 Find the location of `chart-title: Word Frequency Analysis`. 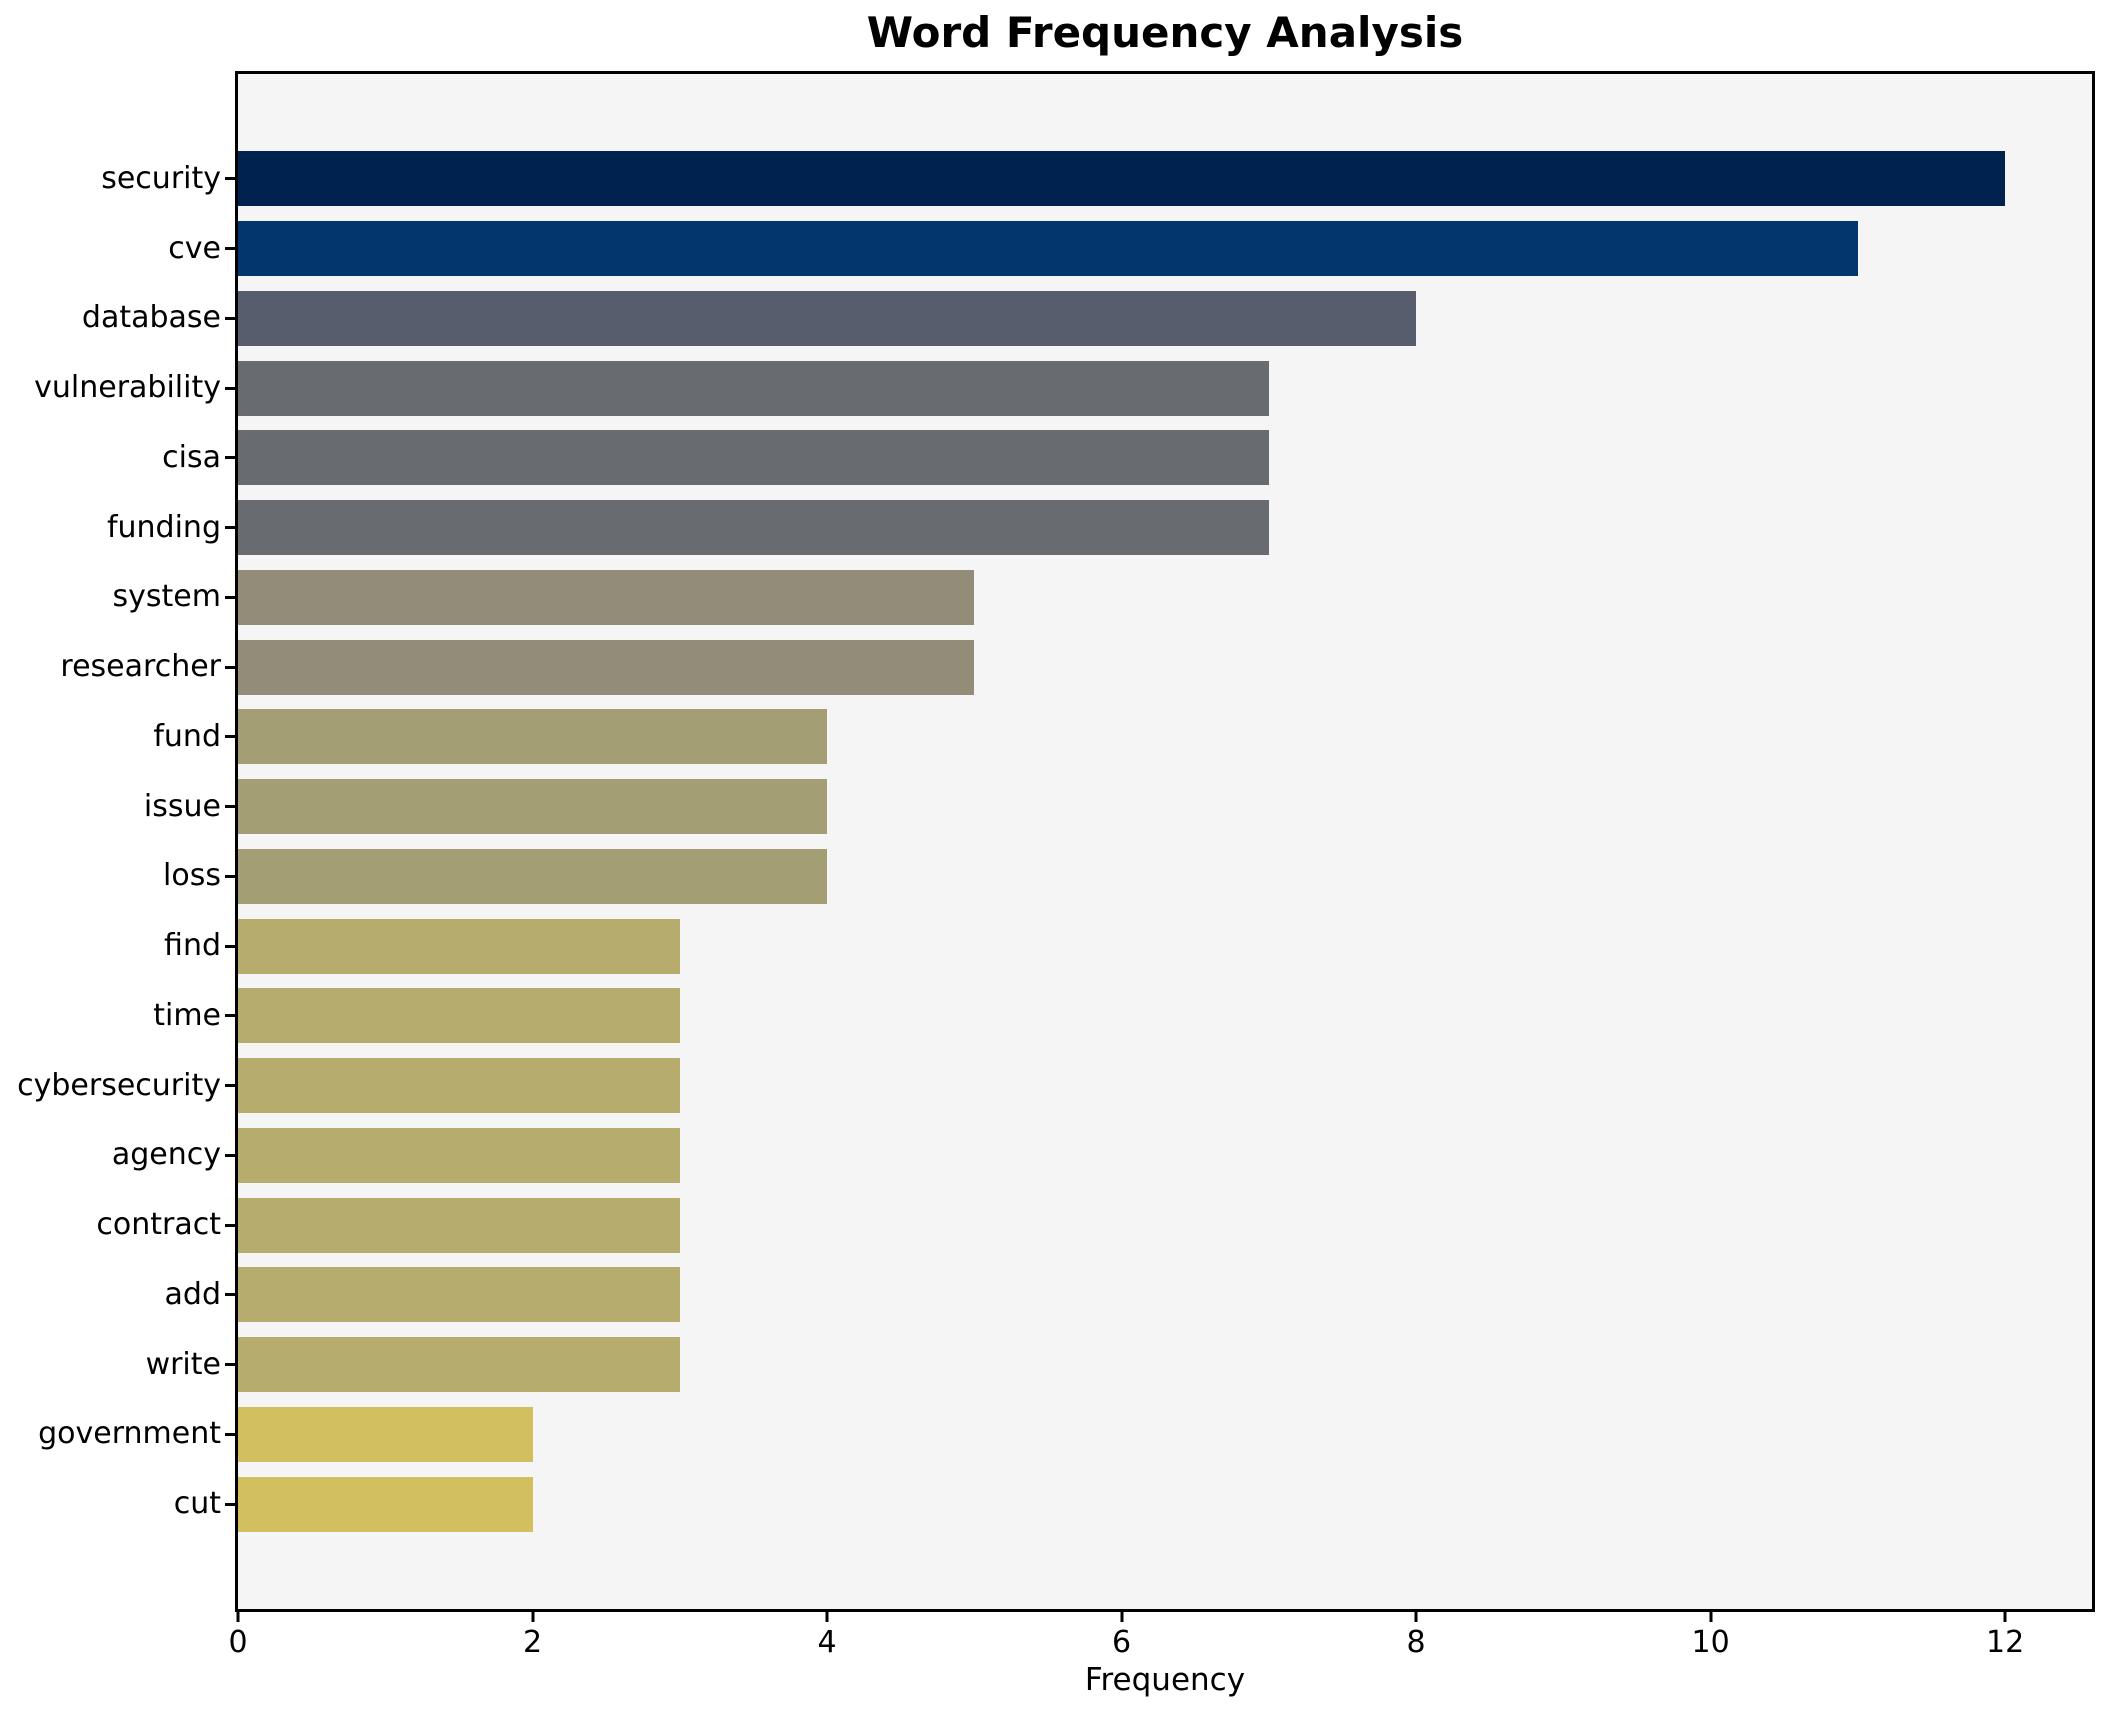

chart-title: Word Frequency Analysis is located at coordinates (1165, 32).